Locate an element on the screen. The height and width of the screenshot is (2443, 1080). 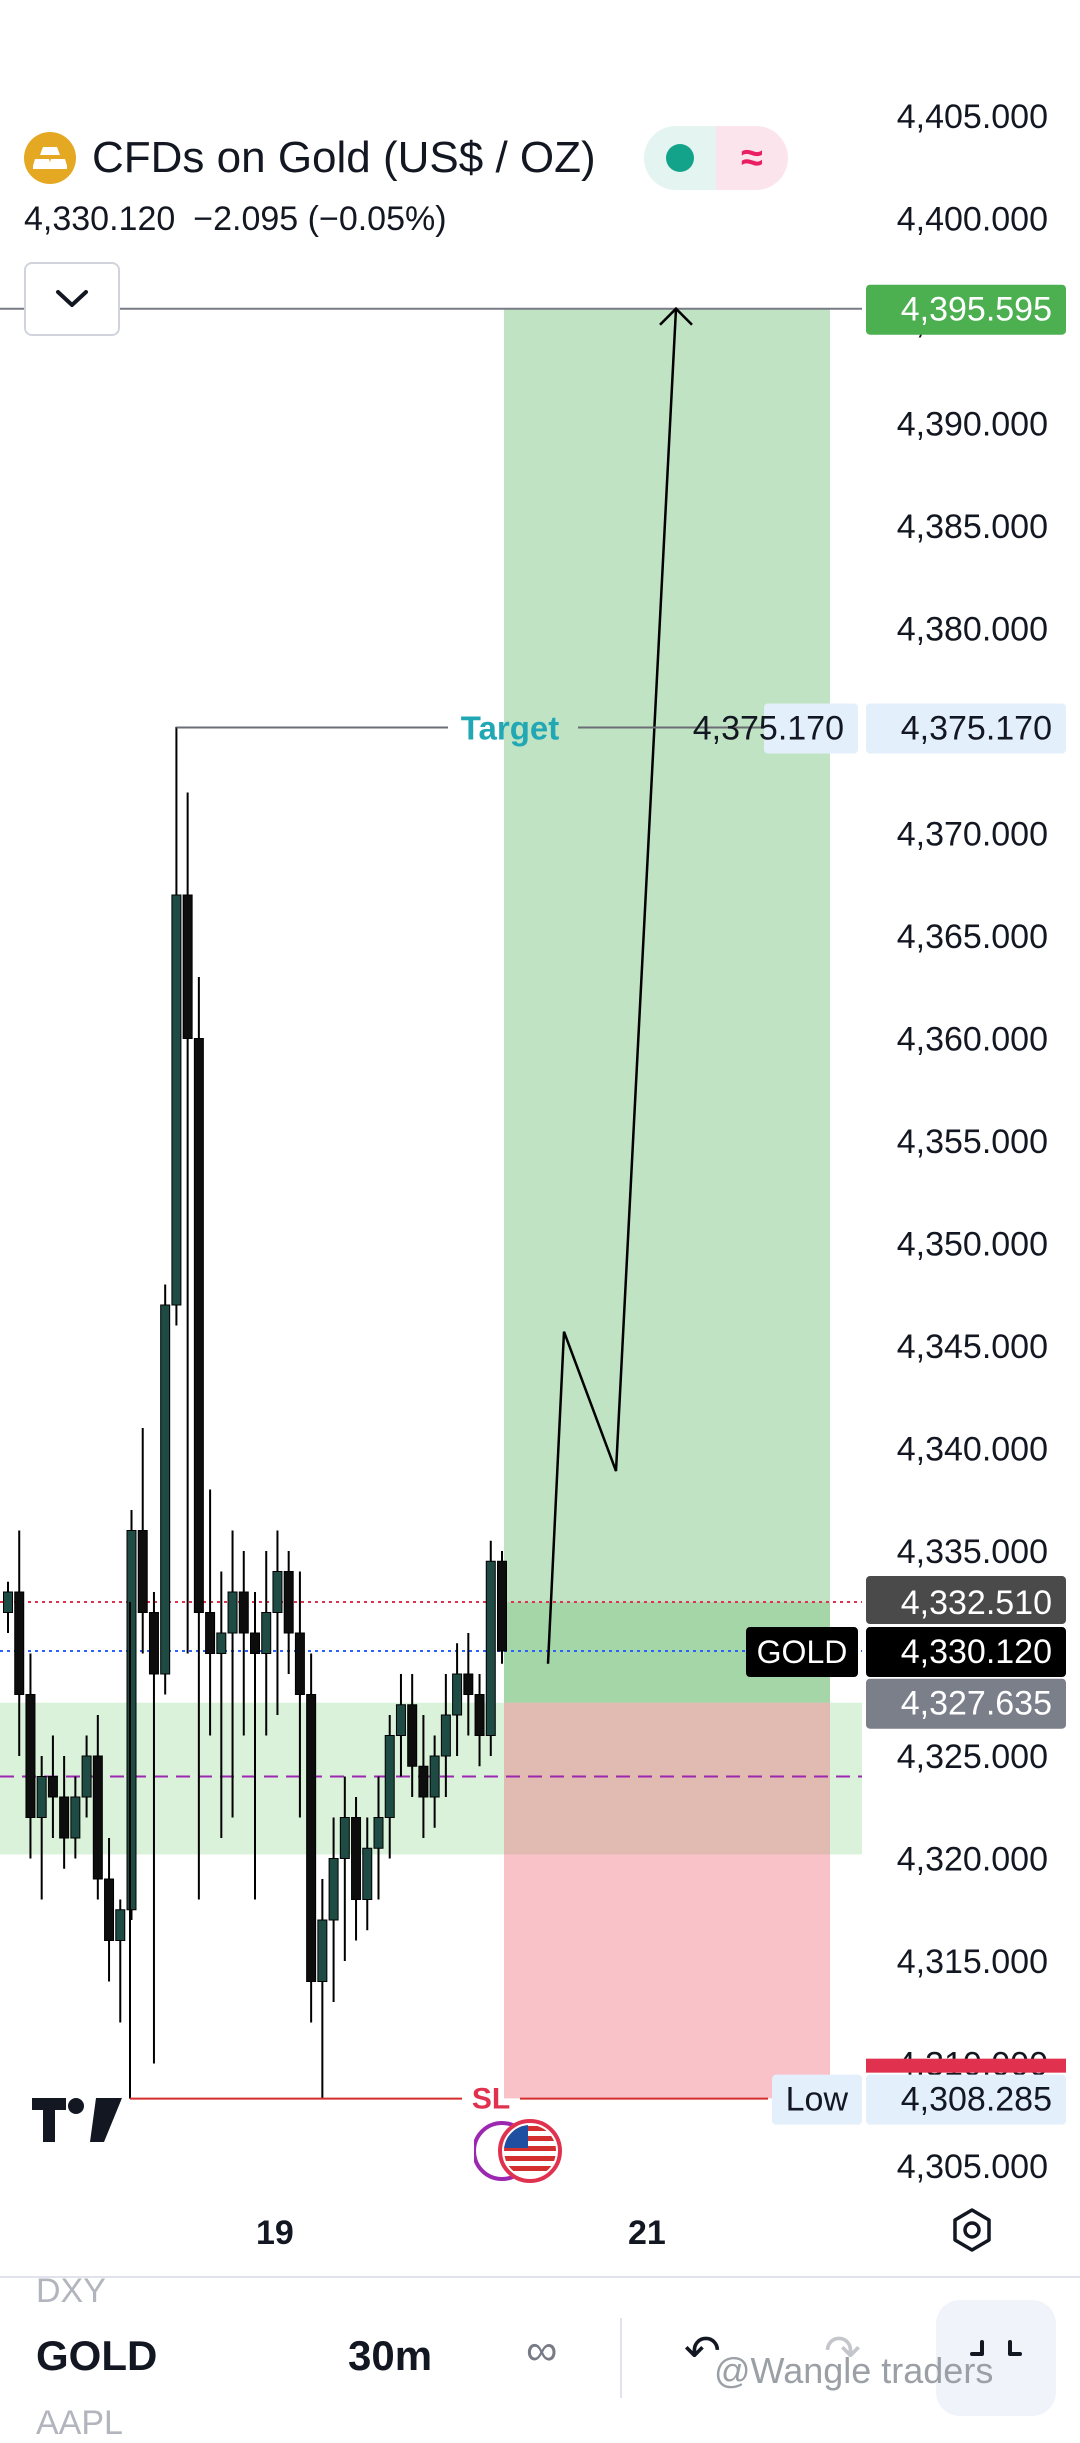
y-tick-label: 4,340.000 is located at coordinates (972, 1450).